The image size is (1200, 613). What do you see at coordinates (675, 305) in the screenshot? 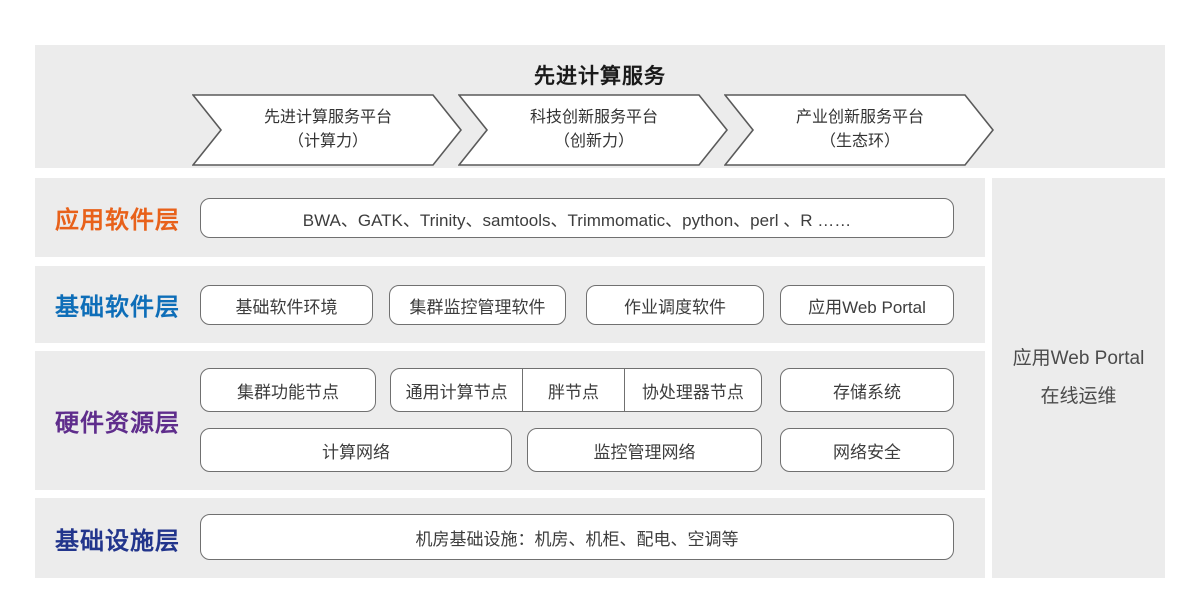
I see `box-job-scheduling-software: 作业调度软件` at bounding box center [675, 305].